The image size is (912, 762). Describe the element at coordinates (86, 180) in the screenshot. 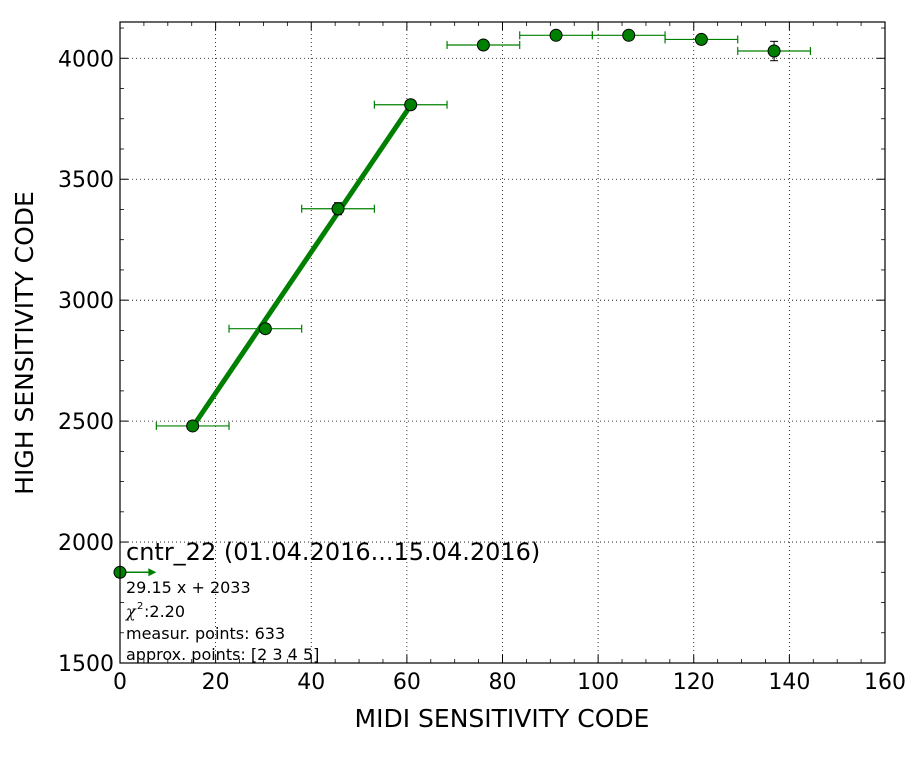

I see `y-tick-label: 3500` at that location.